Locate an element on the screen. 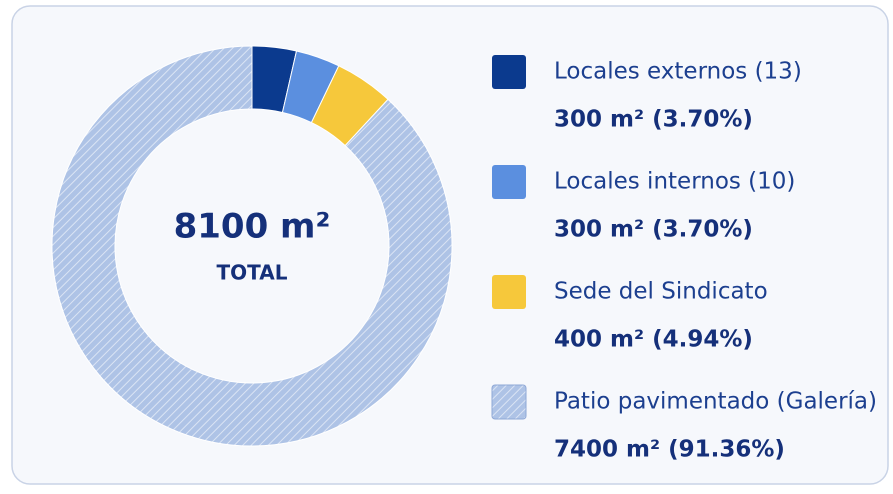 The height and width of the screenshot is (494, 893). center-label: 8100 m² is located at coordinates (252, 227).